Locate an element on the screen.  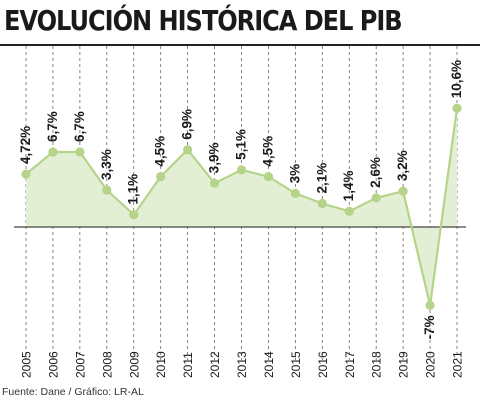
data-point-2017 is located at coordinates (349, 211).